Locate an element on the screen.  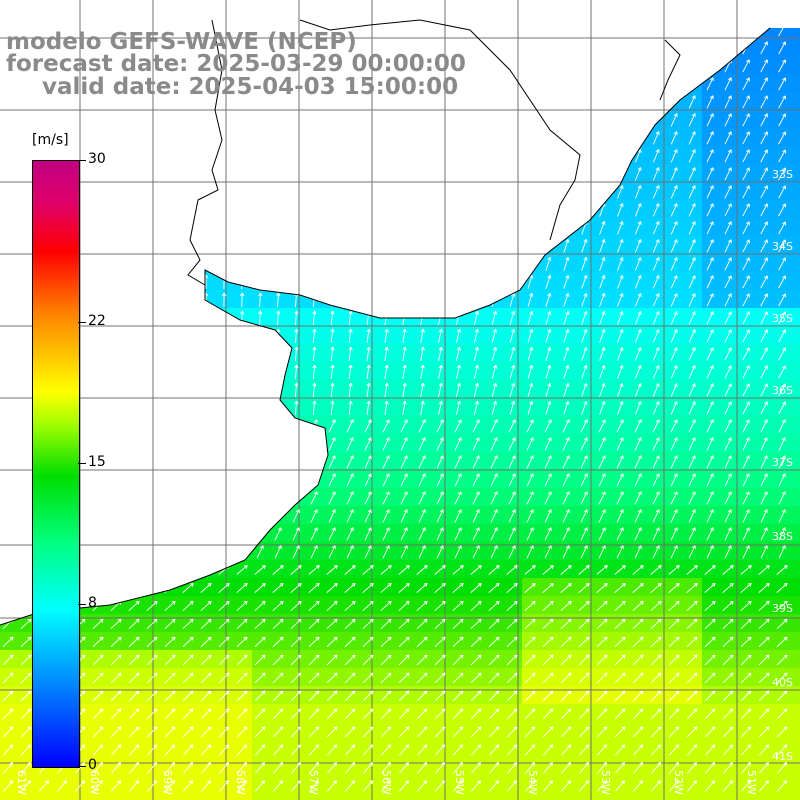
model-title: modelo GEFS-WAVE (NCEP) is located at coordinates (181, 42).